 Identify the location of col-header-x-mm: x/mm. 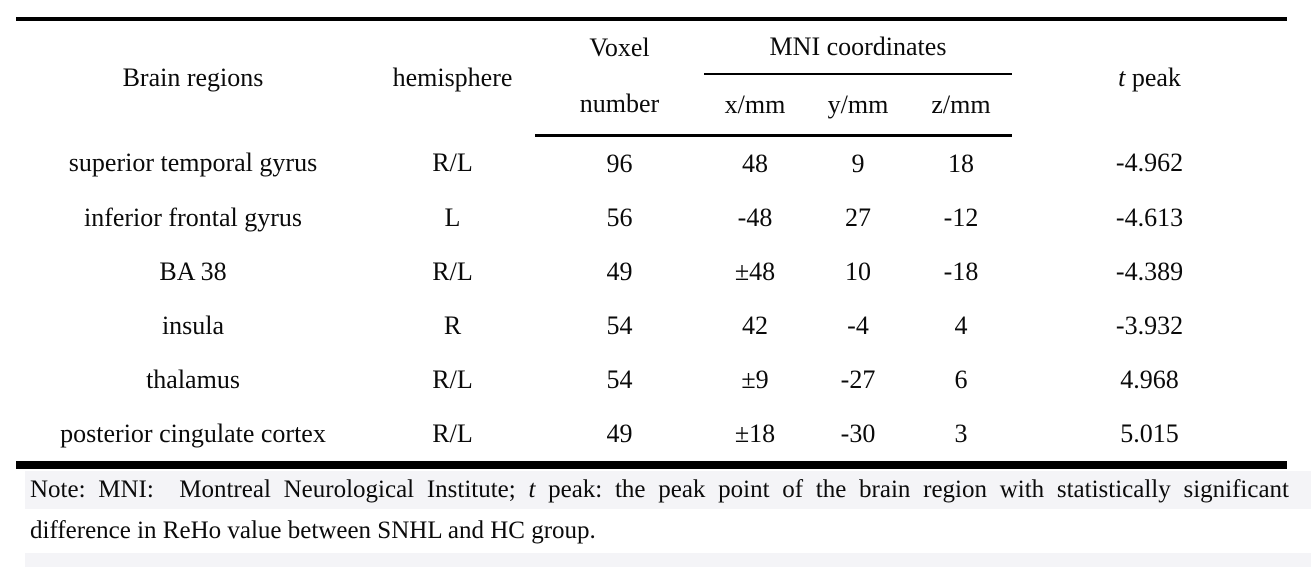
(755, 105).